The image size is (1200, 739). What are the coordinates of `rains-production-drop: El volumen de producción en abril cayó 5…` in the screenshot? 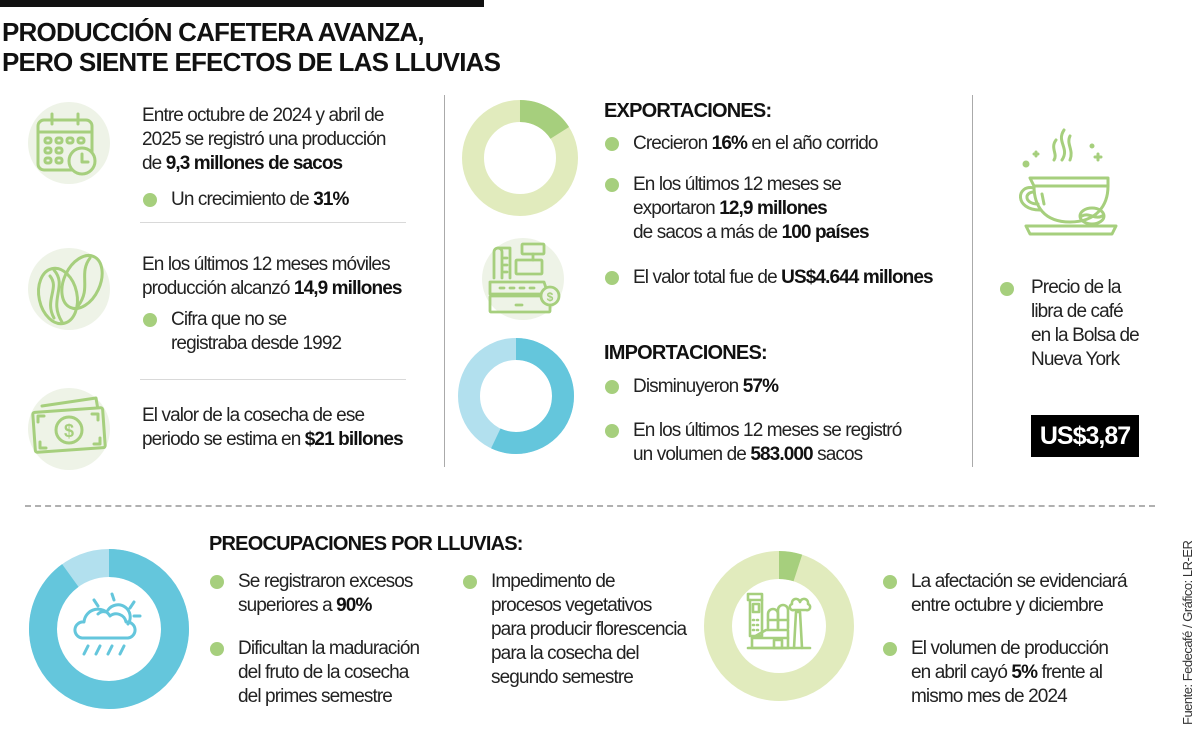 It's located at (1010, 672).